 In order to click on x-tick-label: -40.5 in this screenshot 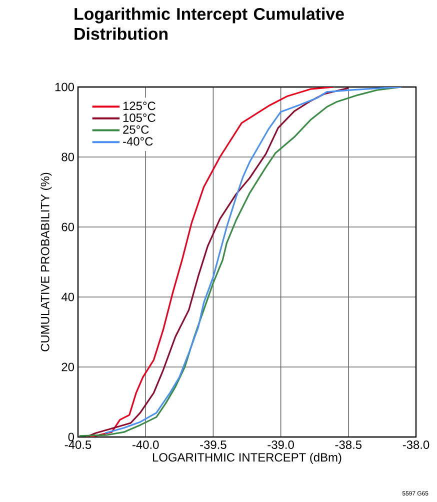, I will do `click(78, 444)`.